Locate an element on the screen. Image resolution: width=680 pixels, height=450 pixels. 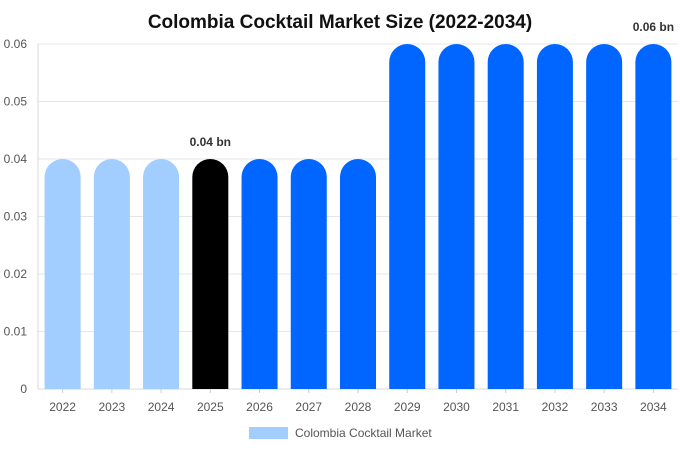
bar-2032 is located at coordinates (554, 216).